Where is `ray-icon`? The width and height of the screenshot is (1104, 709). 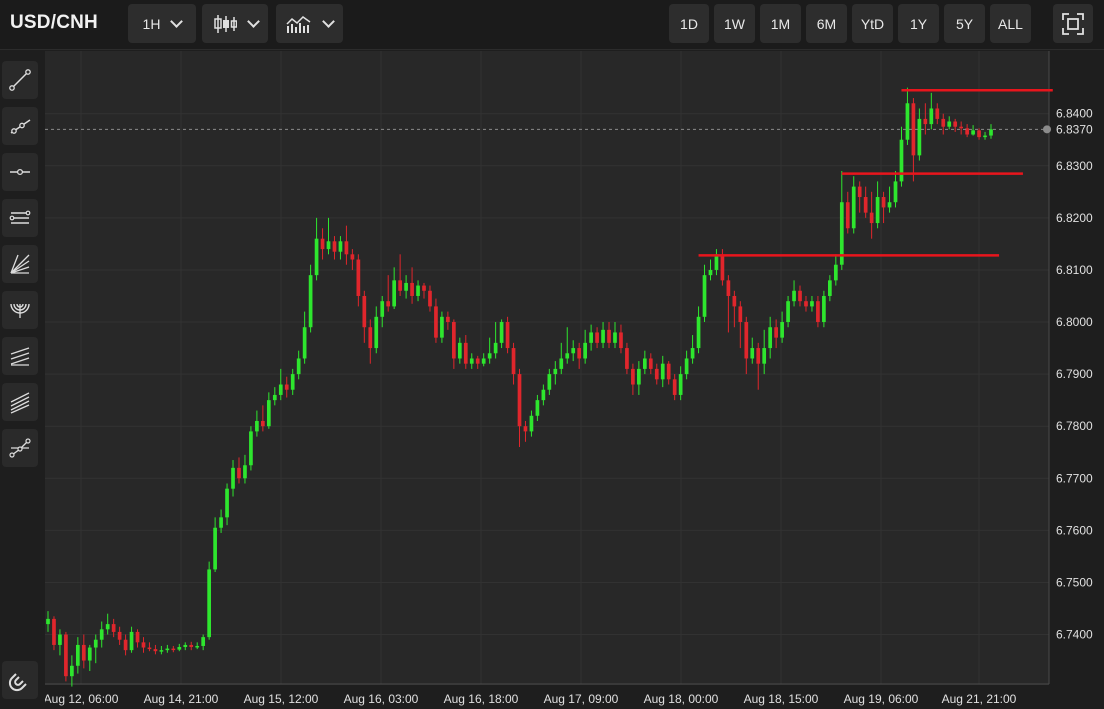
ray-icon is located at coordinates (20, 126).